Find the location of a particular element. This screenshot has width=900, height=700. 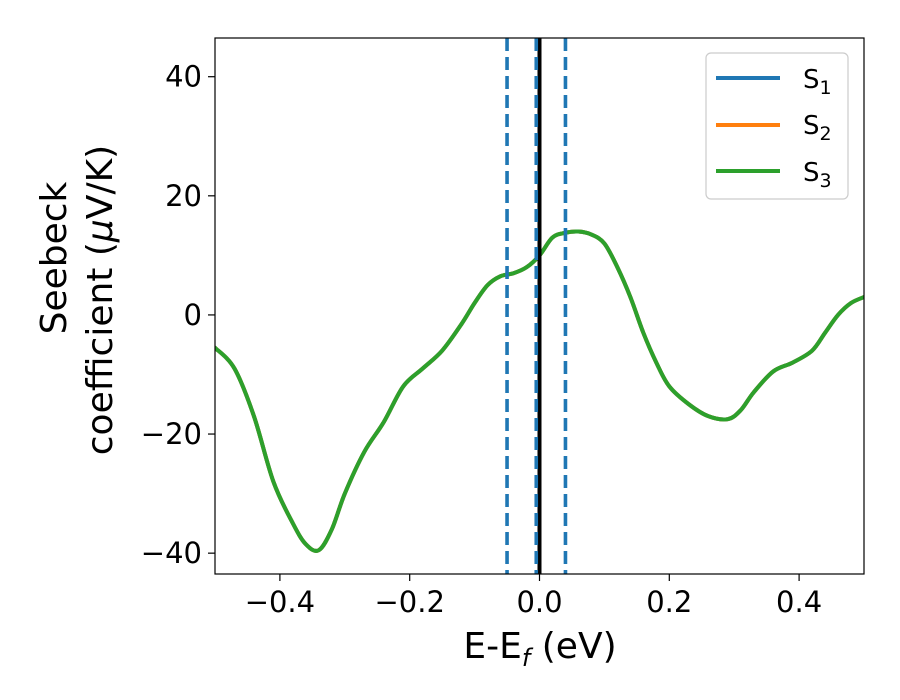

y-tick-label: 40 is located at coordinates (183, 77).